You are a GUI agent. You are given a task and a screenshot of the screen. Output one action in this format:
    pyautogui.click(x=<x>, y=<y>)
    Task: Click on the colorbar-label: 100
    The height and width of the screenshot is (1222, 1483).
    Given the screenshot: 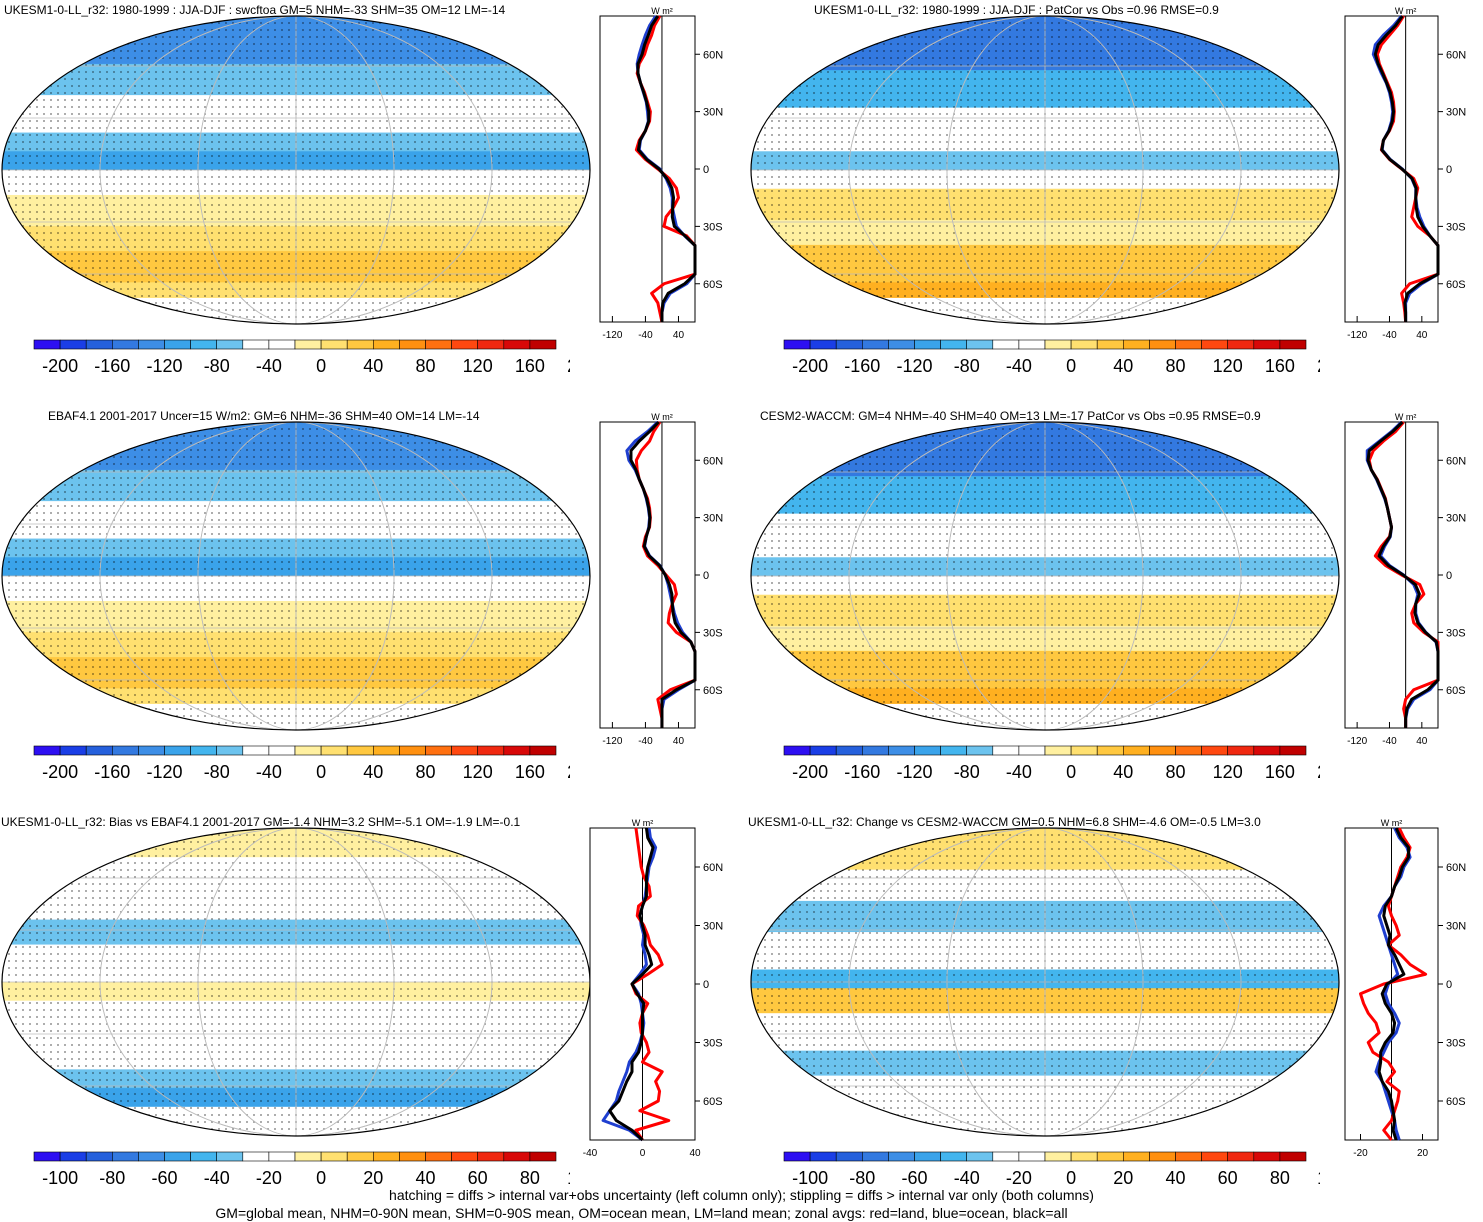 What is the action you would take?
    pyautogui.click(x=1318, y=1178)
    